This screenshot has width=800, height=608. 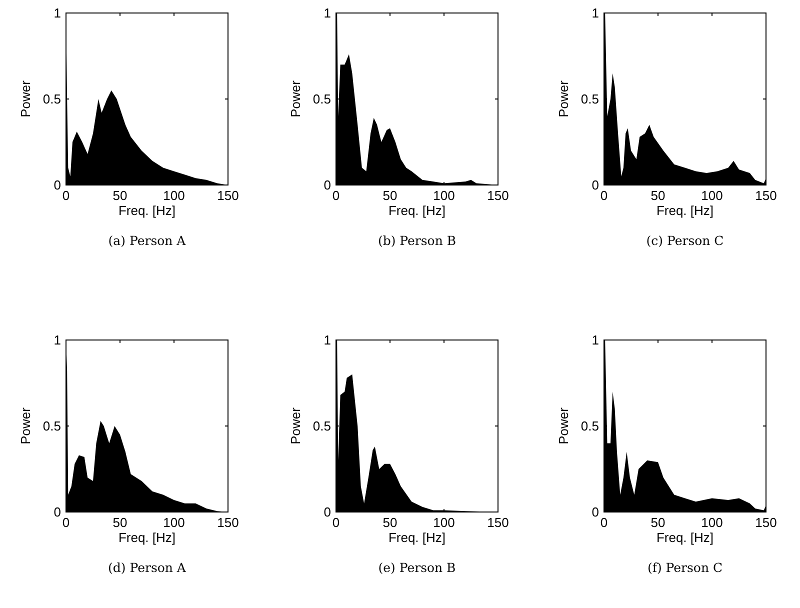 I want to click on text: (c) Person C, so click(x=685, y=240).